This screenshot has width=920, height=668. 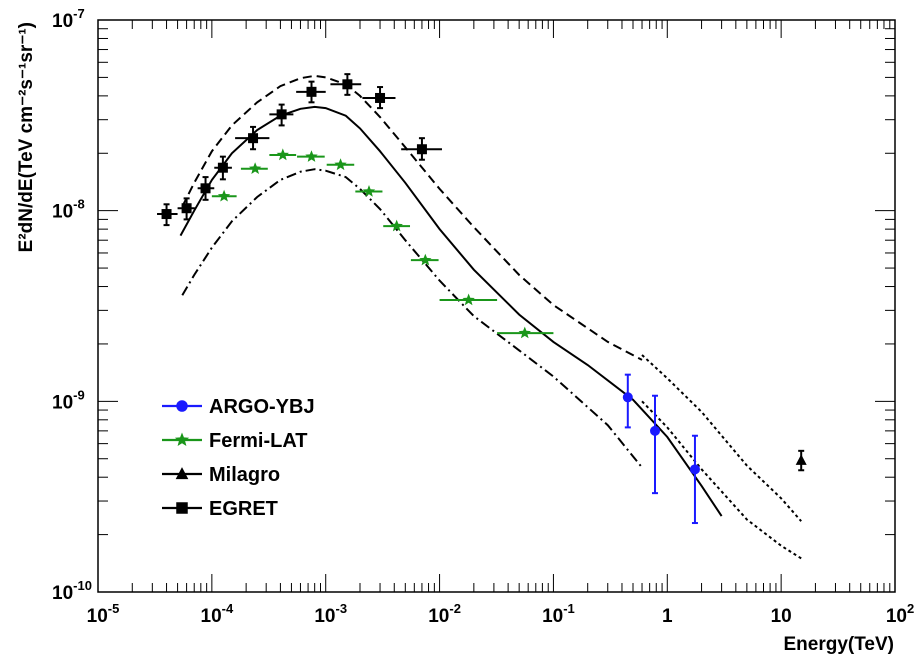 I want to click on legend: ARGO-YBJ Fermi-LAT Milagro EGRET, so click(x=238, y=458).